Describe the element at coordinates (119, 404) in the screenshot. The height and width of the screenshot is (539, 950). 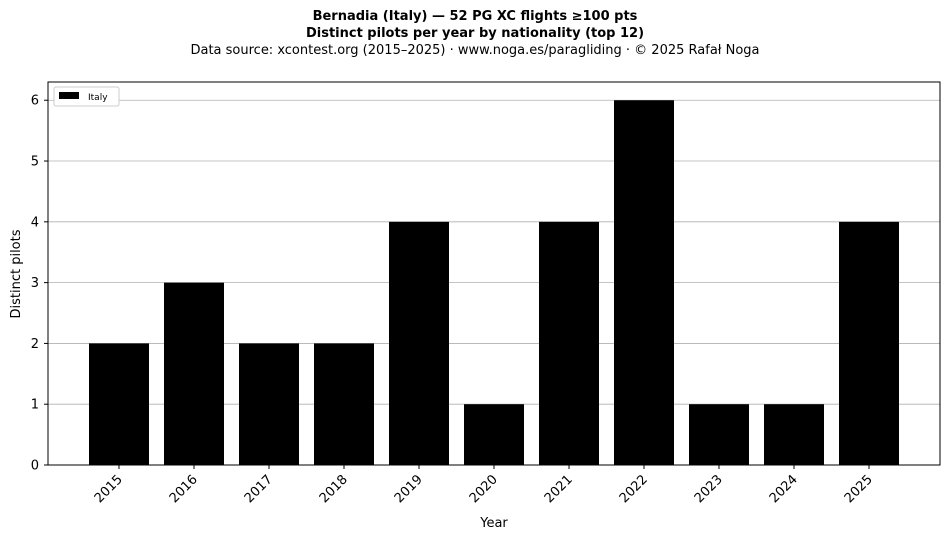
I see `bar-2015` at that location.